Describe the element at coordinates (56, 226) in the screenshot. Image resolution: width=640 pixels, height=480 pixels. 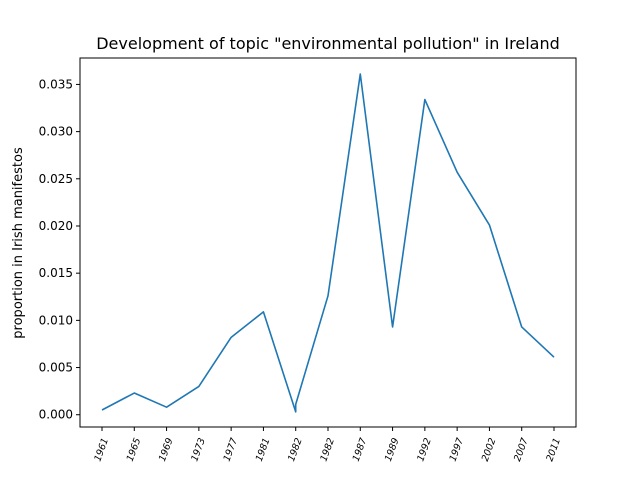
I see `y-tick-label: 0.020` at that location.